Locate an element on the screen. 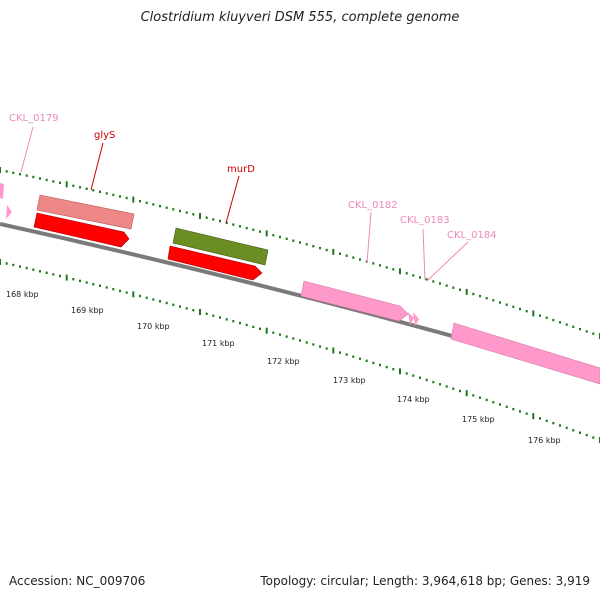 The image size is (600, 600). gene-murd-block is located at coordinates (220, 246).